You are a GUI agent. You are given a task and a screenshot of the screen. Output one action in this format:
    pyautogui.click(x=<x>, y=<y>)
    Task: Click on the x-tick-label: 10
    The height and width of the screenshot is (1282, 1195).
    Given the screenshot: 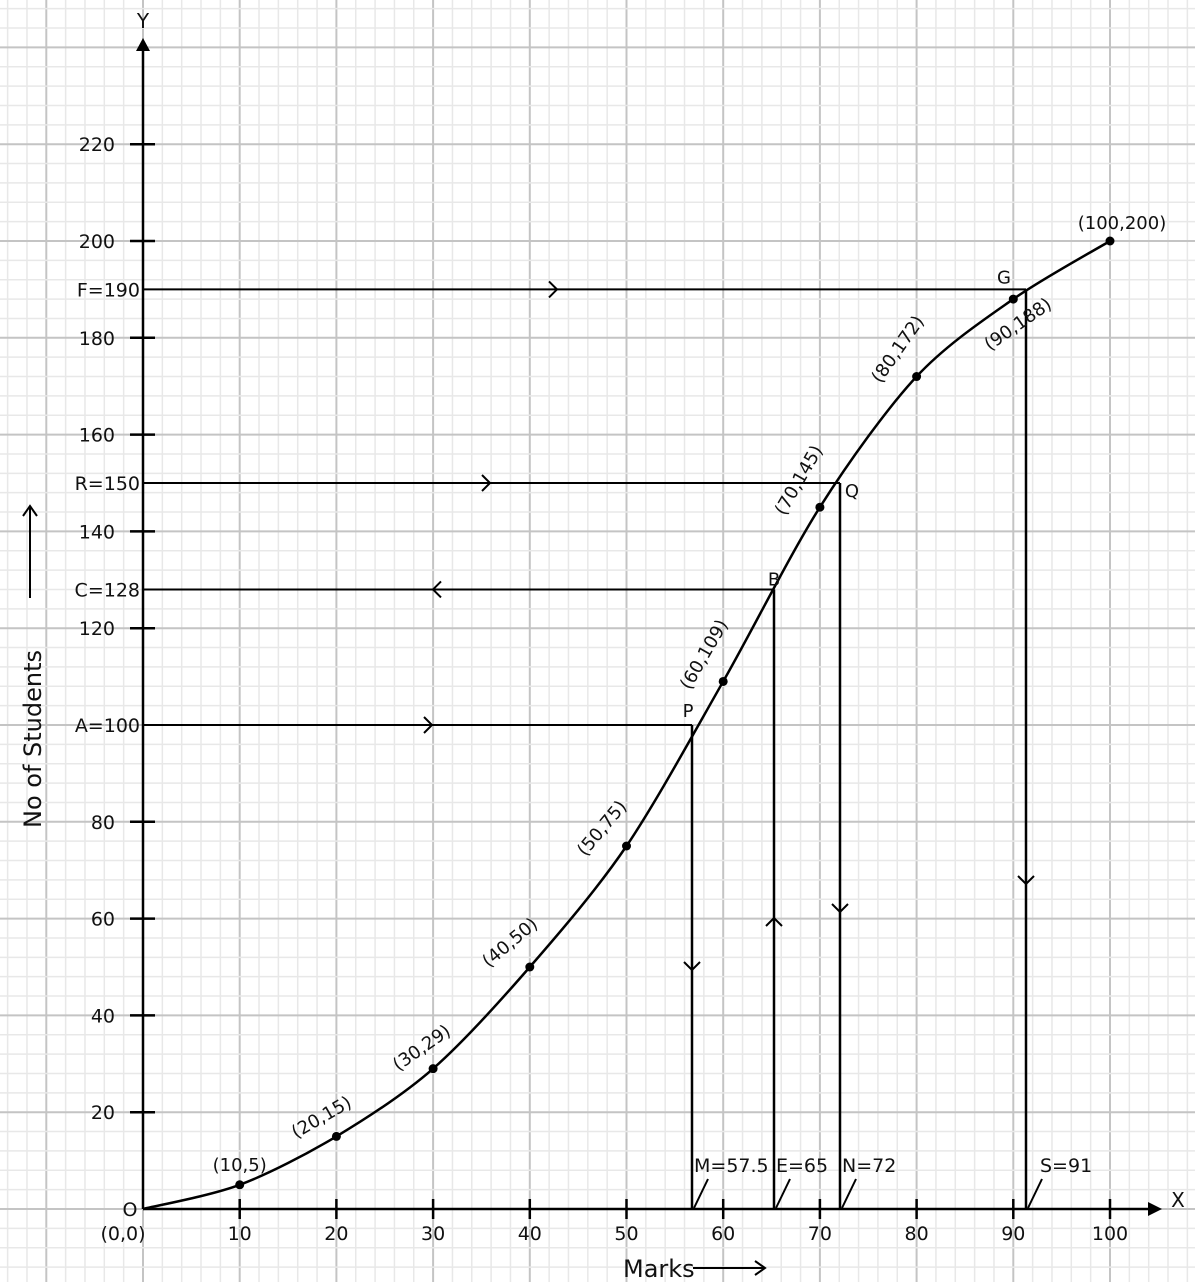 What is the action you would take?
    pyautogui.click(x=240, y=1234)
    